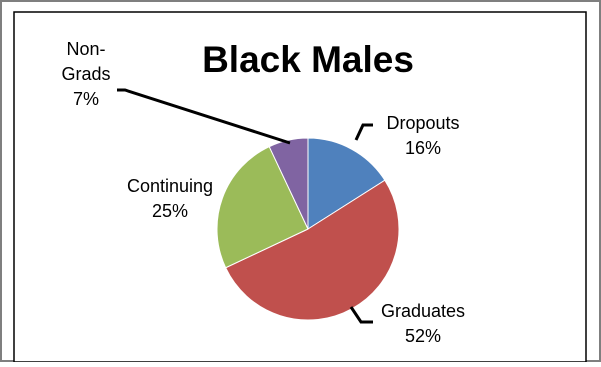 The width and height of the screenshot is (601, 367). I want to click on pie-slice-continuing, so click(262, 207).